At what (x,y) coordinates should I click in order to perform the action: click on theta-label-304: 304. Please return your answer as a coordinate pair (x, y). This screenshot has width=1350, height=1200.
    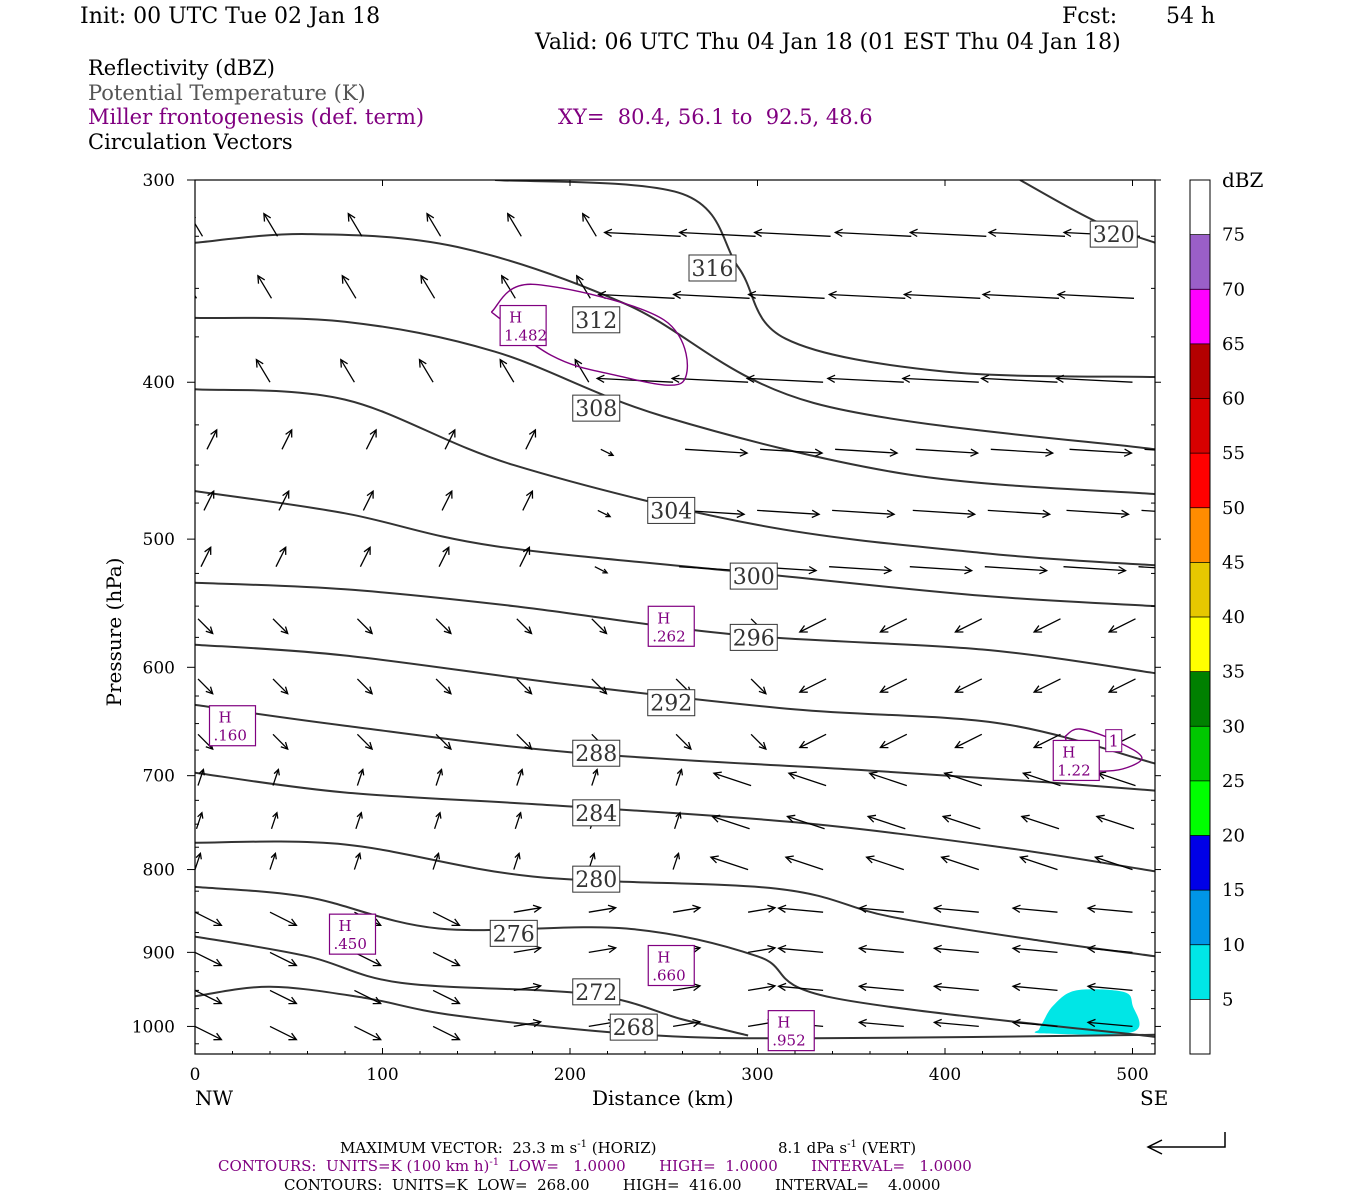
    Looking at the image, I should click on (671, 511).